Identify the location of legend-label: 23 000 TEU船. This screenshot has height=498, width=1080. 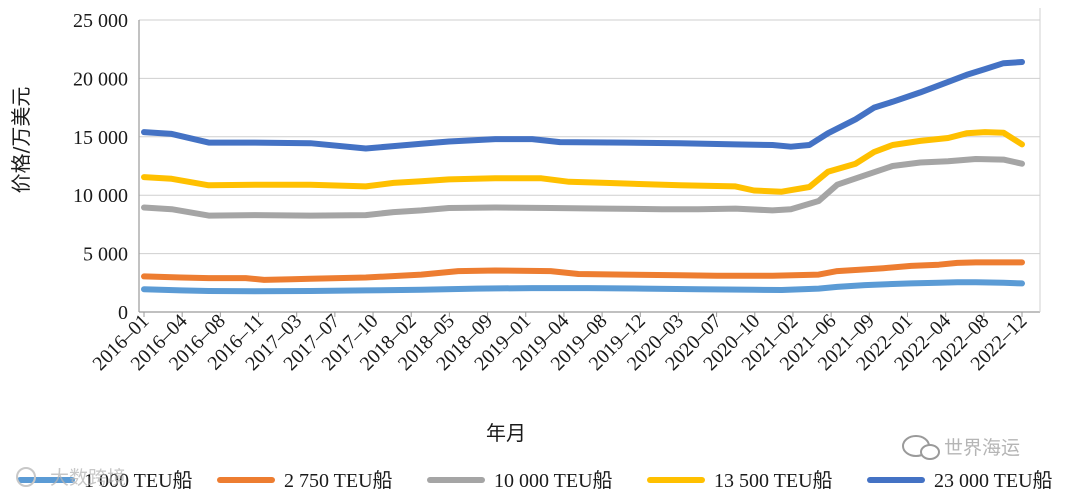
(993, 480).